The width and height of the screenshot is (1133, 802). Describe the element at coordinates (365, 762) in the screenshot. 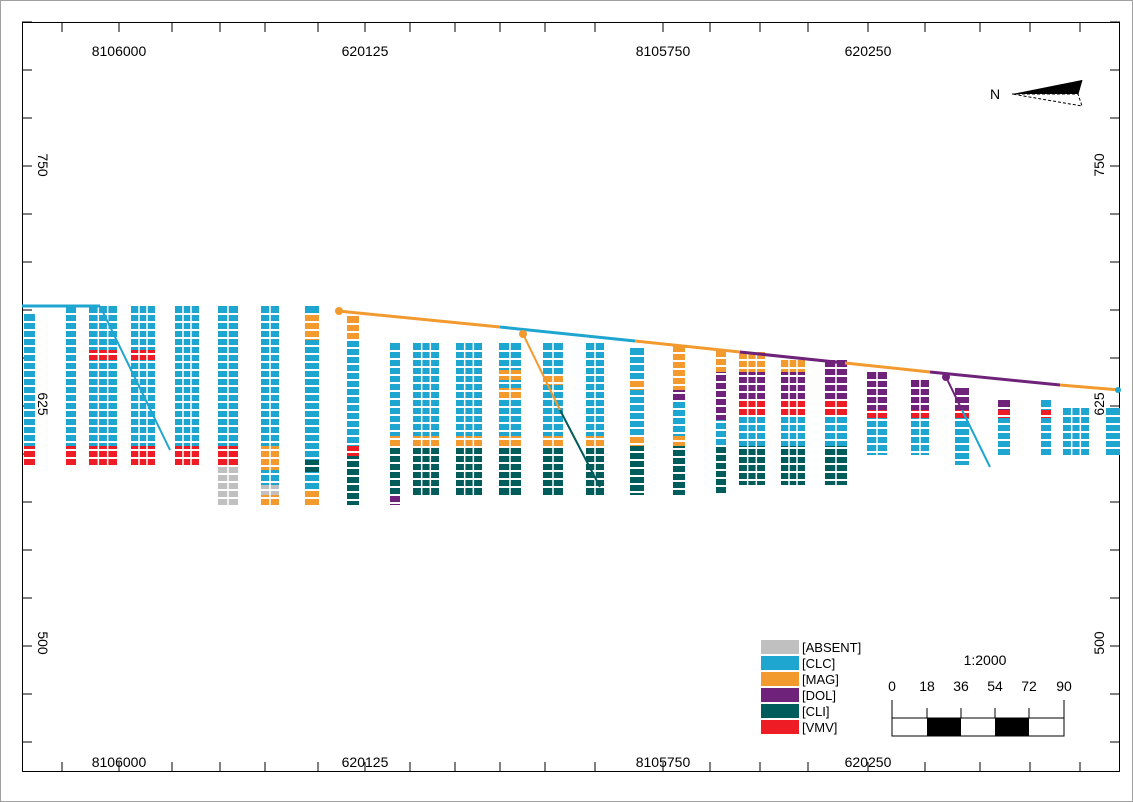

I see `bottom-label-2: 620125` at that location.